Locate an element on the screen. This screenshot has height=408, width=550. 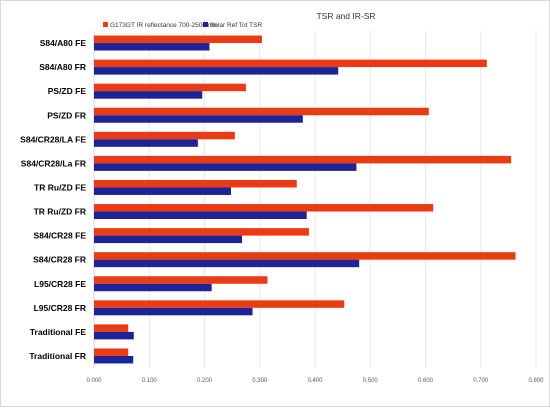
legend-label: G173GT IR reflectance 700-2500 nm is located at coordinates (163, 25).